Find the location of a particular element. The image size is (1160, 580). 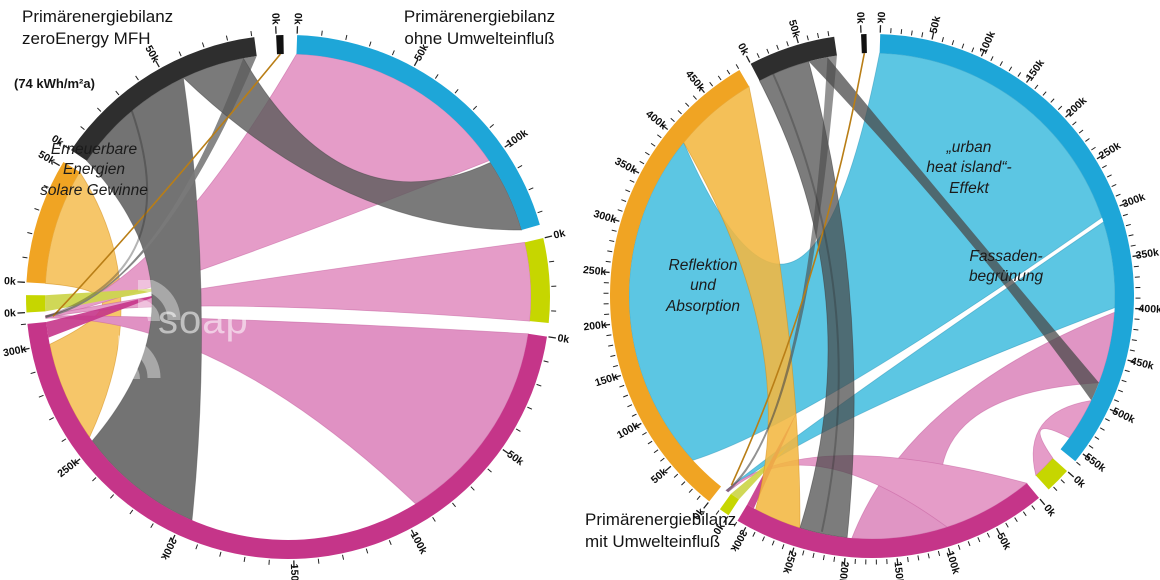

segment-arc-magenta is located at coordinates (888, 520).